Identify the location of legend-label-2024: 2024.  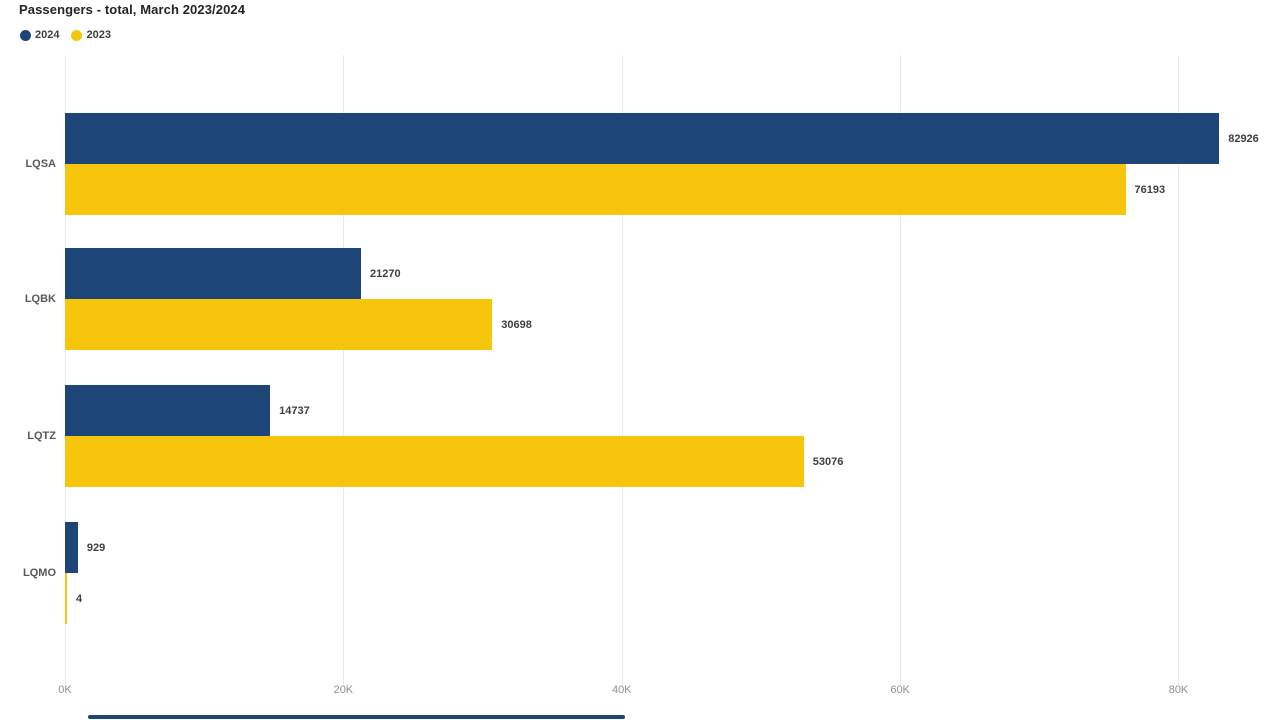
(47, 35).